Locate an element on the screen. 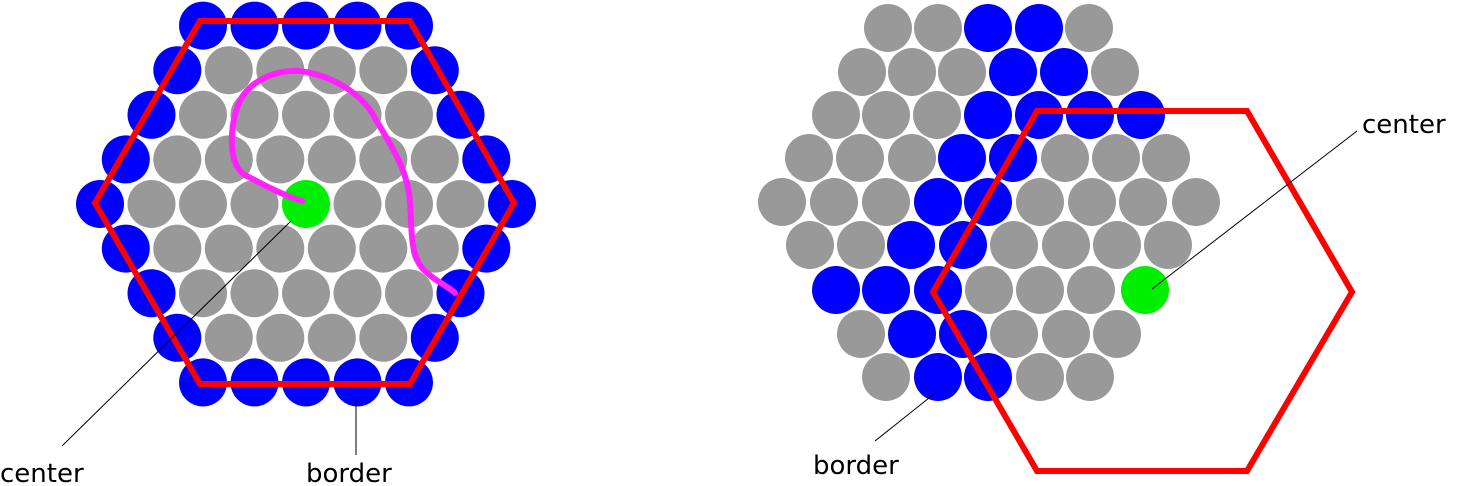  right-border-leader-line is located at coordinates (904, 417).